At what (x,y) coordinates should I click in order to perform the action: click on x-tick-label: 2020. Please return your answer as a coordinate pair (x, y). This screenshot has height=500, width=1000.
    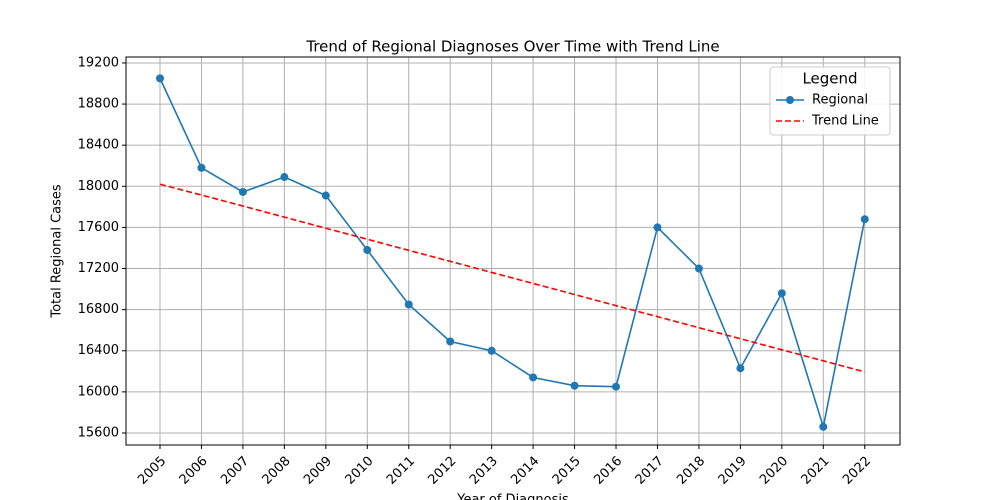
    Looking at the image, I should click on (774, 471).